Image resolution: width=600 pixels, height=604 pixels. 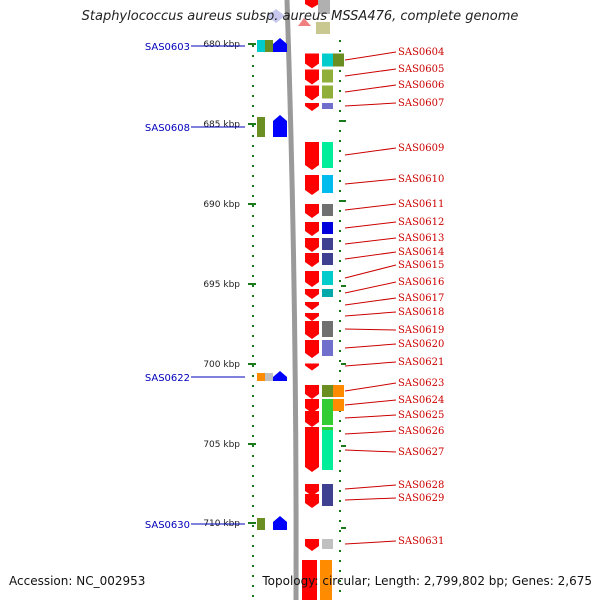 I want to click on right-gene-label: SAS0631, so click(x=421, y=541).